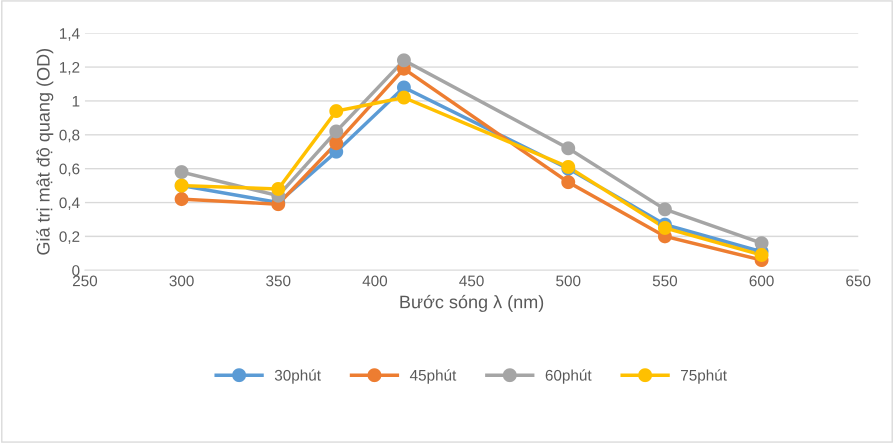  Describe the element at coordinates (568, 280) in the screenshot. I see `x-tick-label: 500` at that location.